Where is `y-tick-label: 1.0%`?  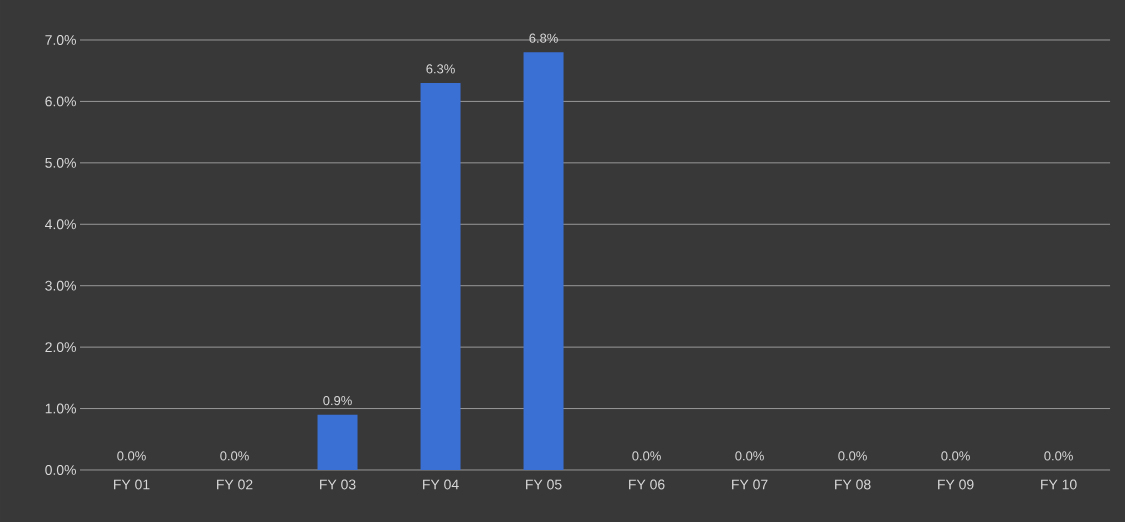
y-tick-label: 1.0% is located at coordinates (60, 408).